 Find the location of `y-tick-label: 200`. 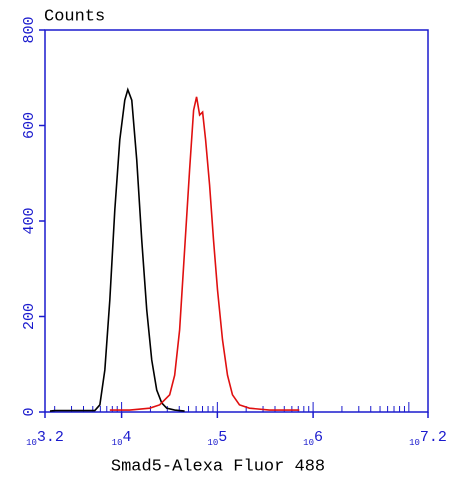

y-tick-label: 200 is located at coordinates (29, 316).